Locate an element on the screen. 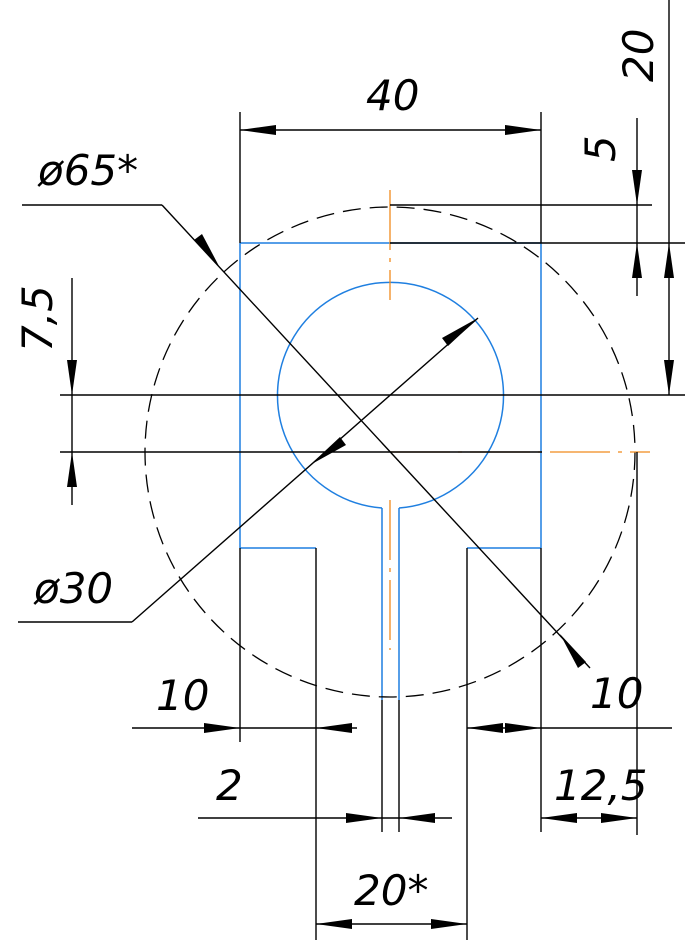 Image resolution: width=685 pixels, height=940 pixels. dim-12-5: 12,5 is located at coordinates (594, 787).